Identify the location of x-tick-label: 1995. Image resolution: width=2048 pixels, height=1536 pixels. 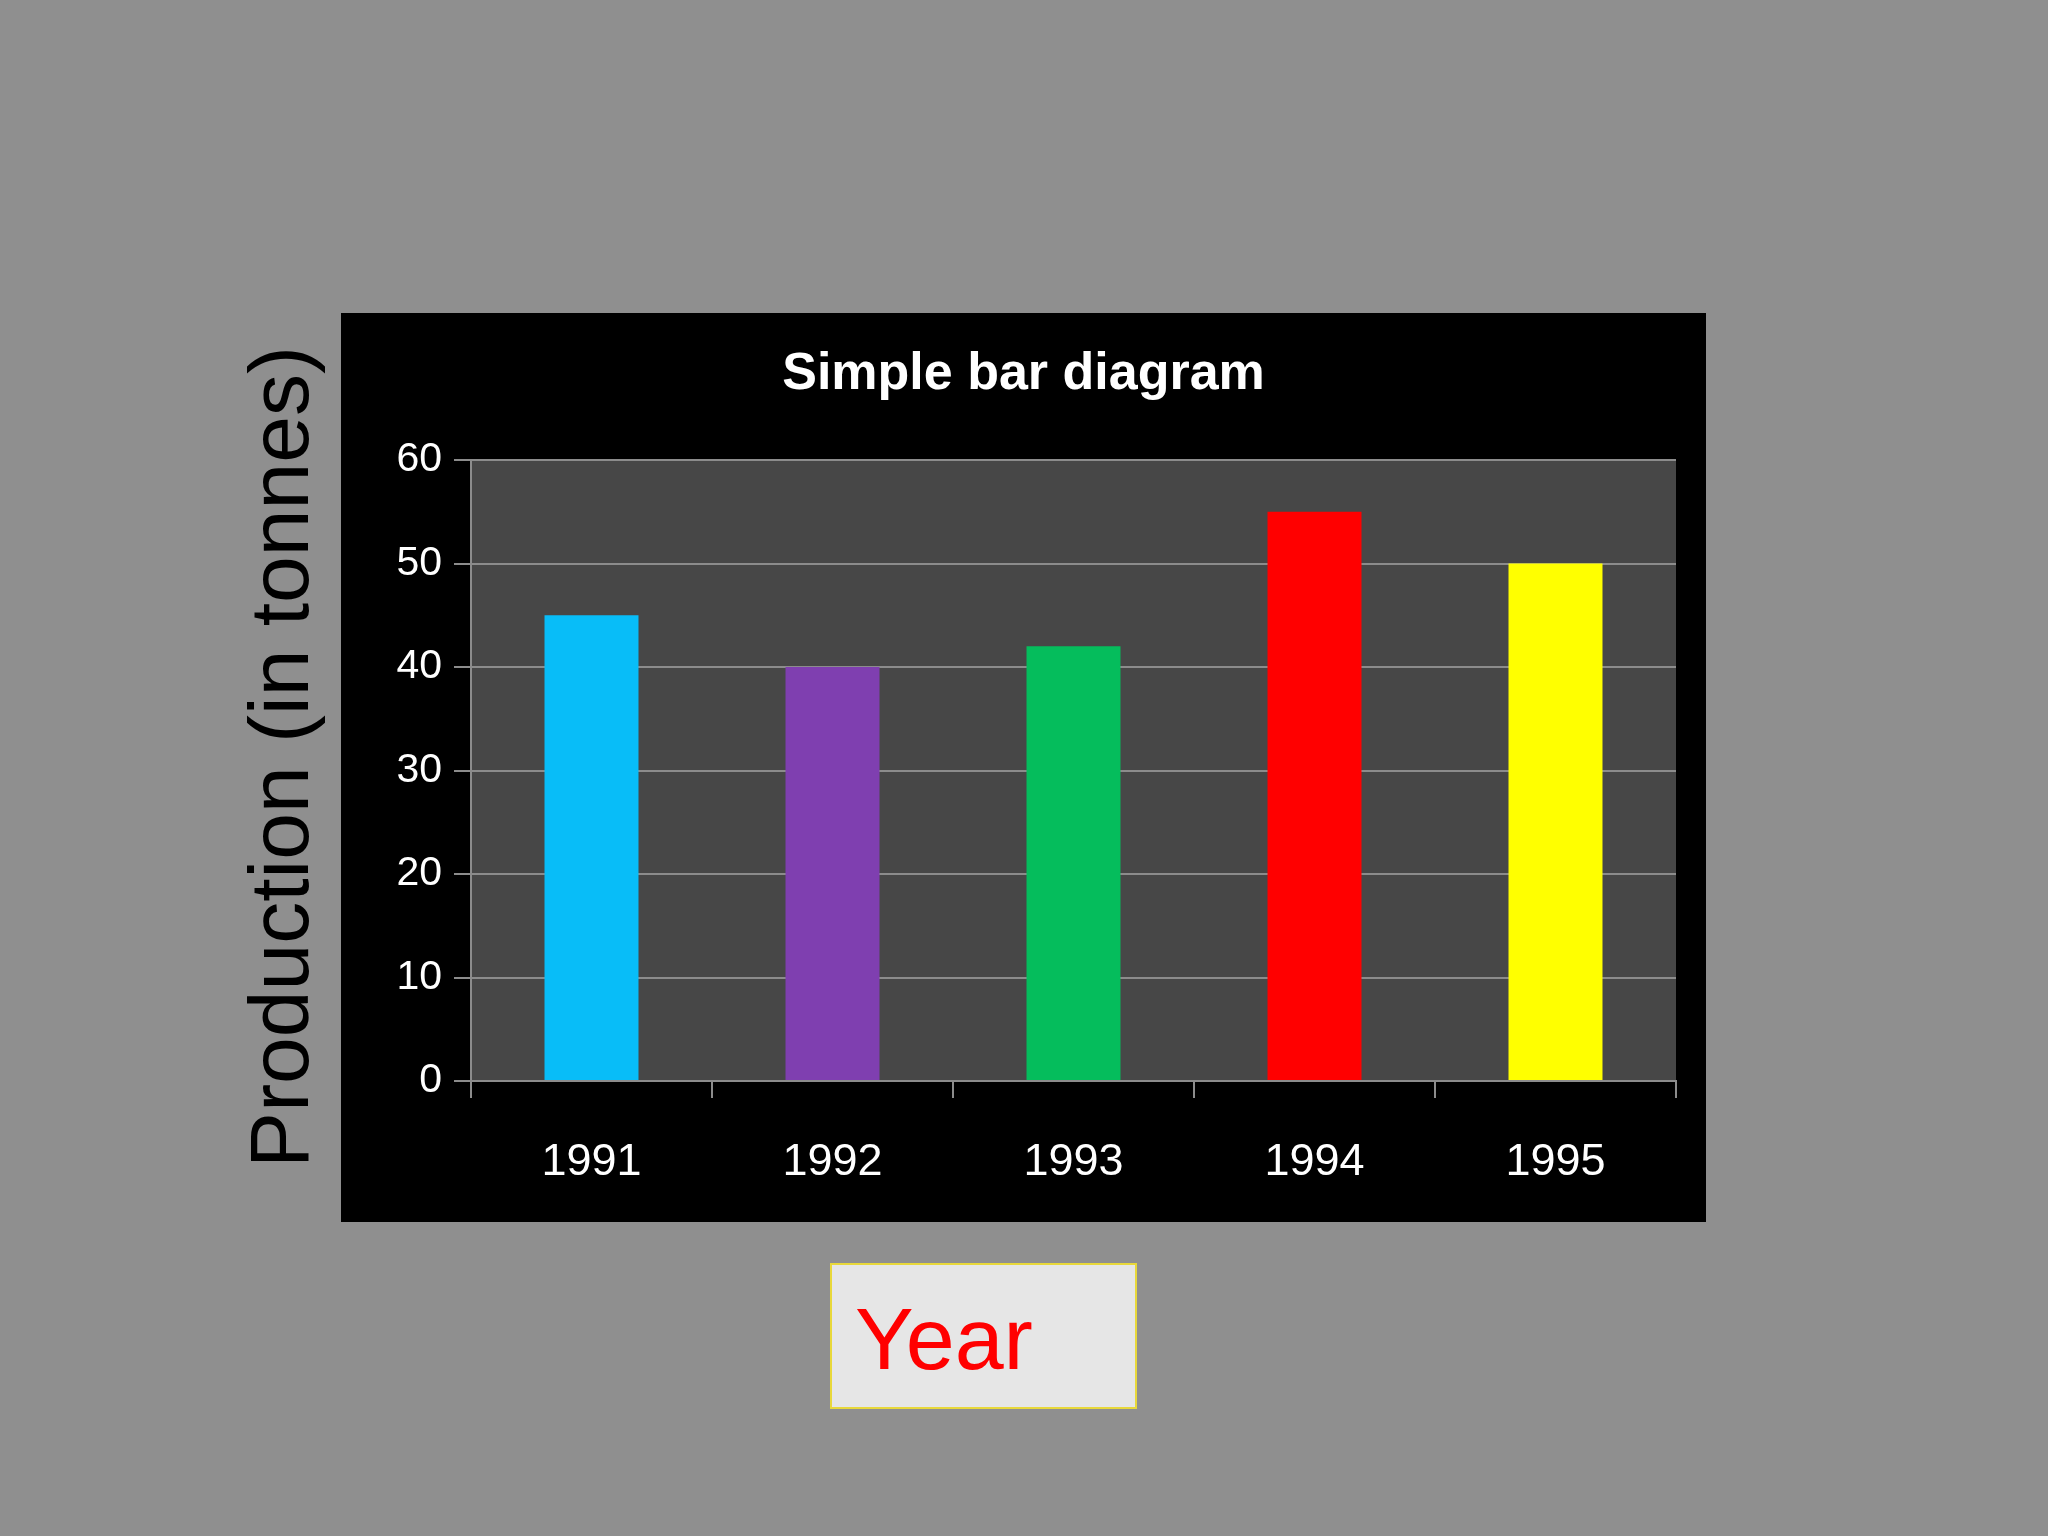
(1555, 1160).